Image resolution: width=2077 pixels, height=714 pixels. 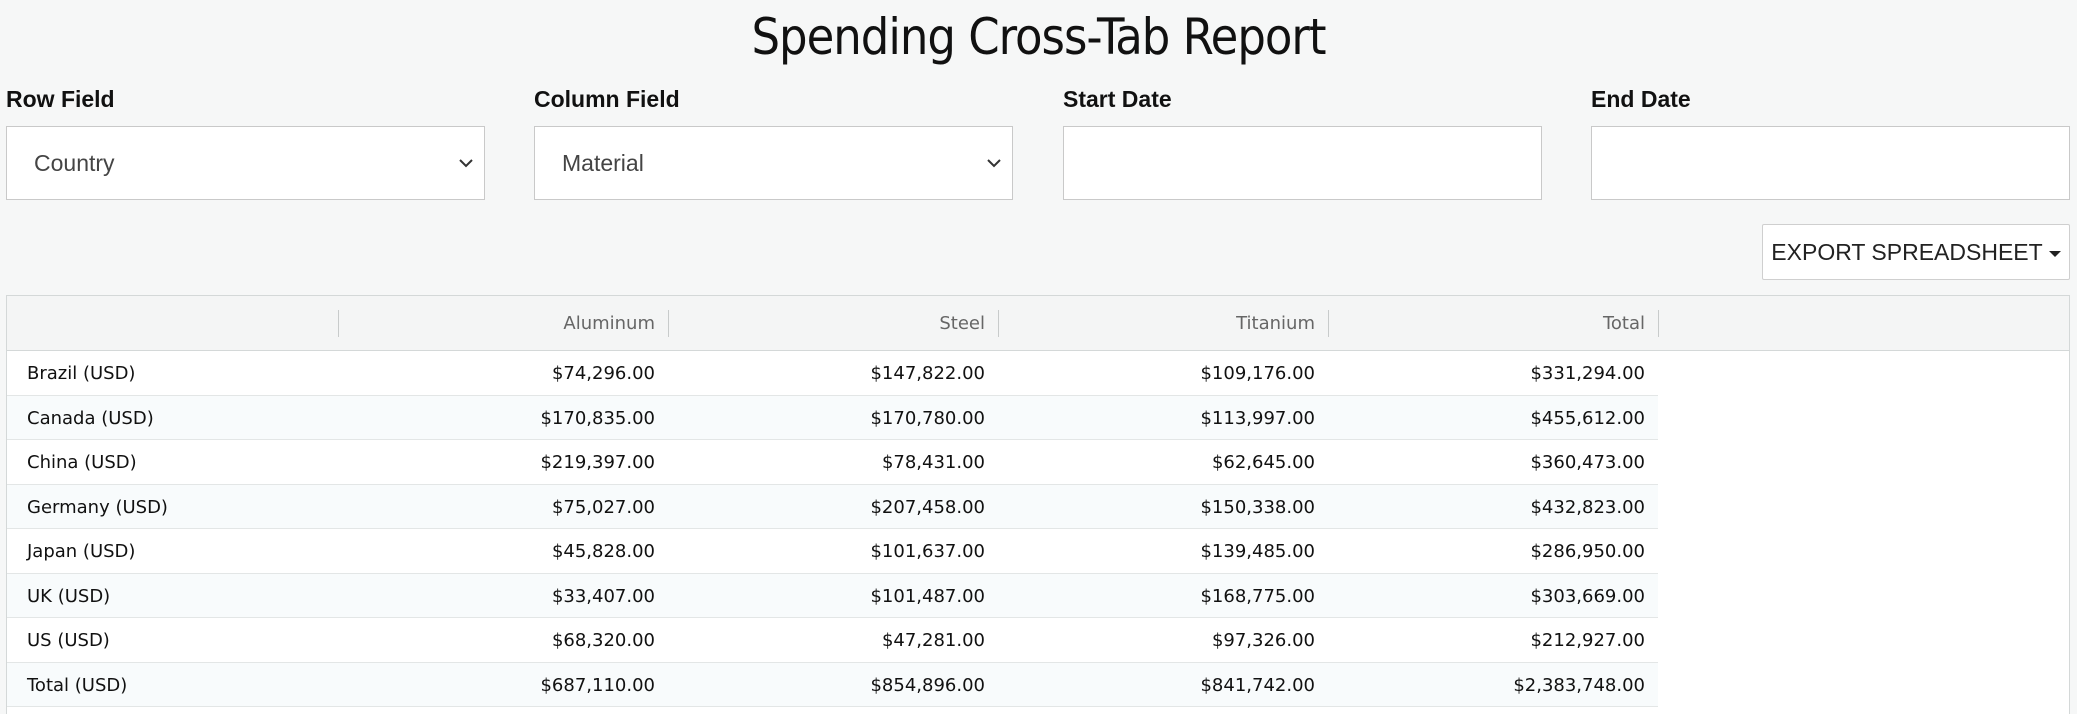 I want to click on cell-total: $2,383,748.00, so click(x=1579, y=685).